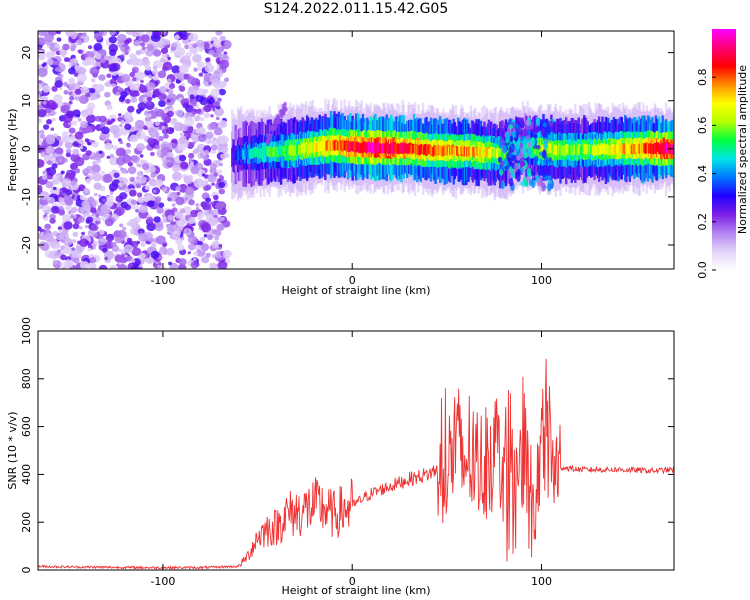 The width and height of the screenshot is (750, 600). What do you see at coordinates (26, 331) in the screenshot?
I see `y-tick-label: 1000` at bounding box center [26, 331].